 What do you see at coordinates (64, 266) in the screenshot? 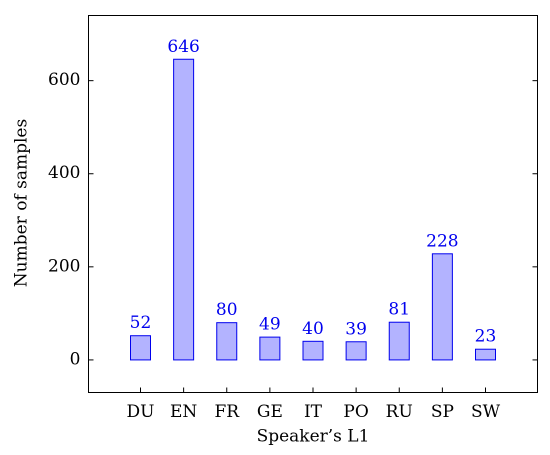
I see `y-tick-label: 200` at bounding box center [64, 266].